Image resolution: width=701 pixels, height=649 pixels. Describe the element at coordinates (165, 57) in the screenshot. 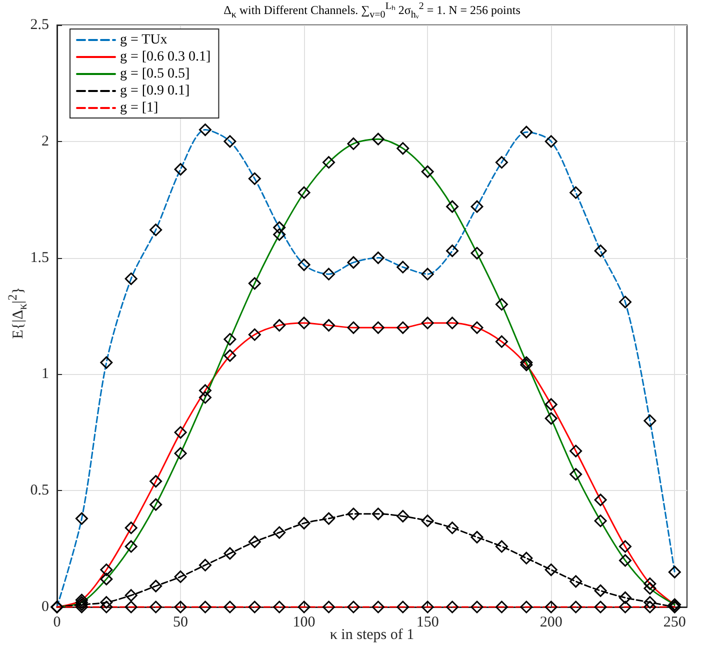

I see `legend-label: g = [0.6 0.3 0.1]` at that location.